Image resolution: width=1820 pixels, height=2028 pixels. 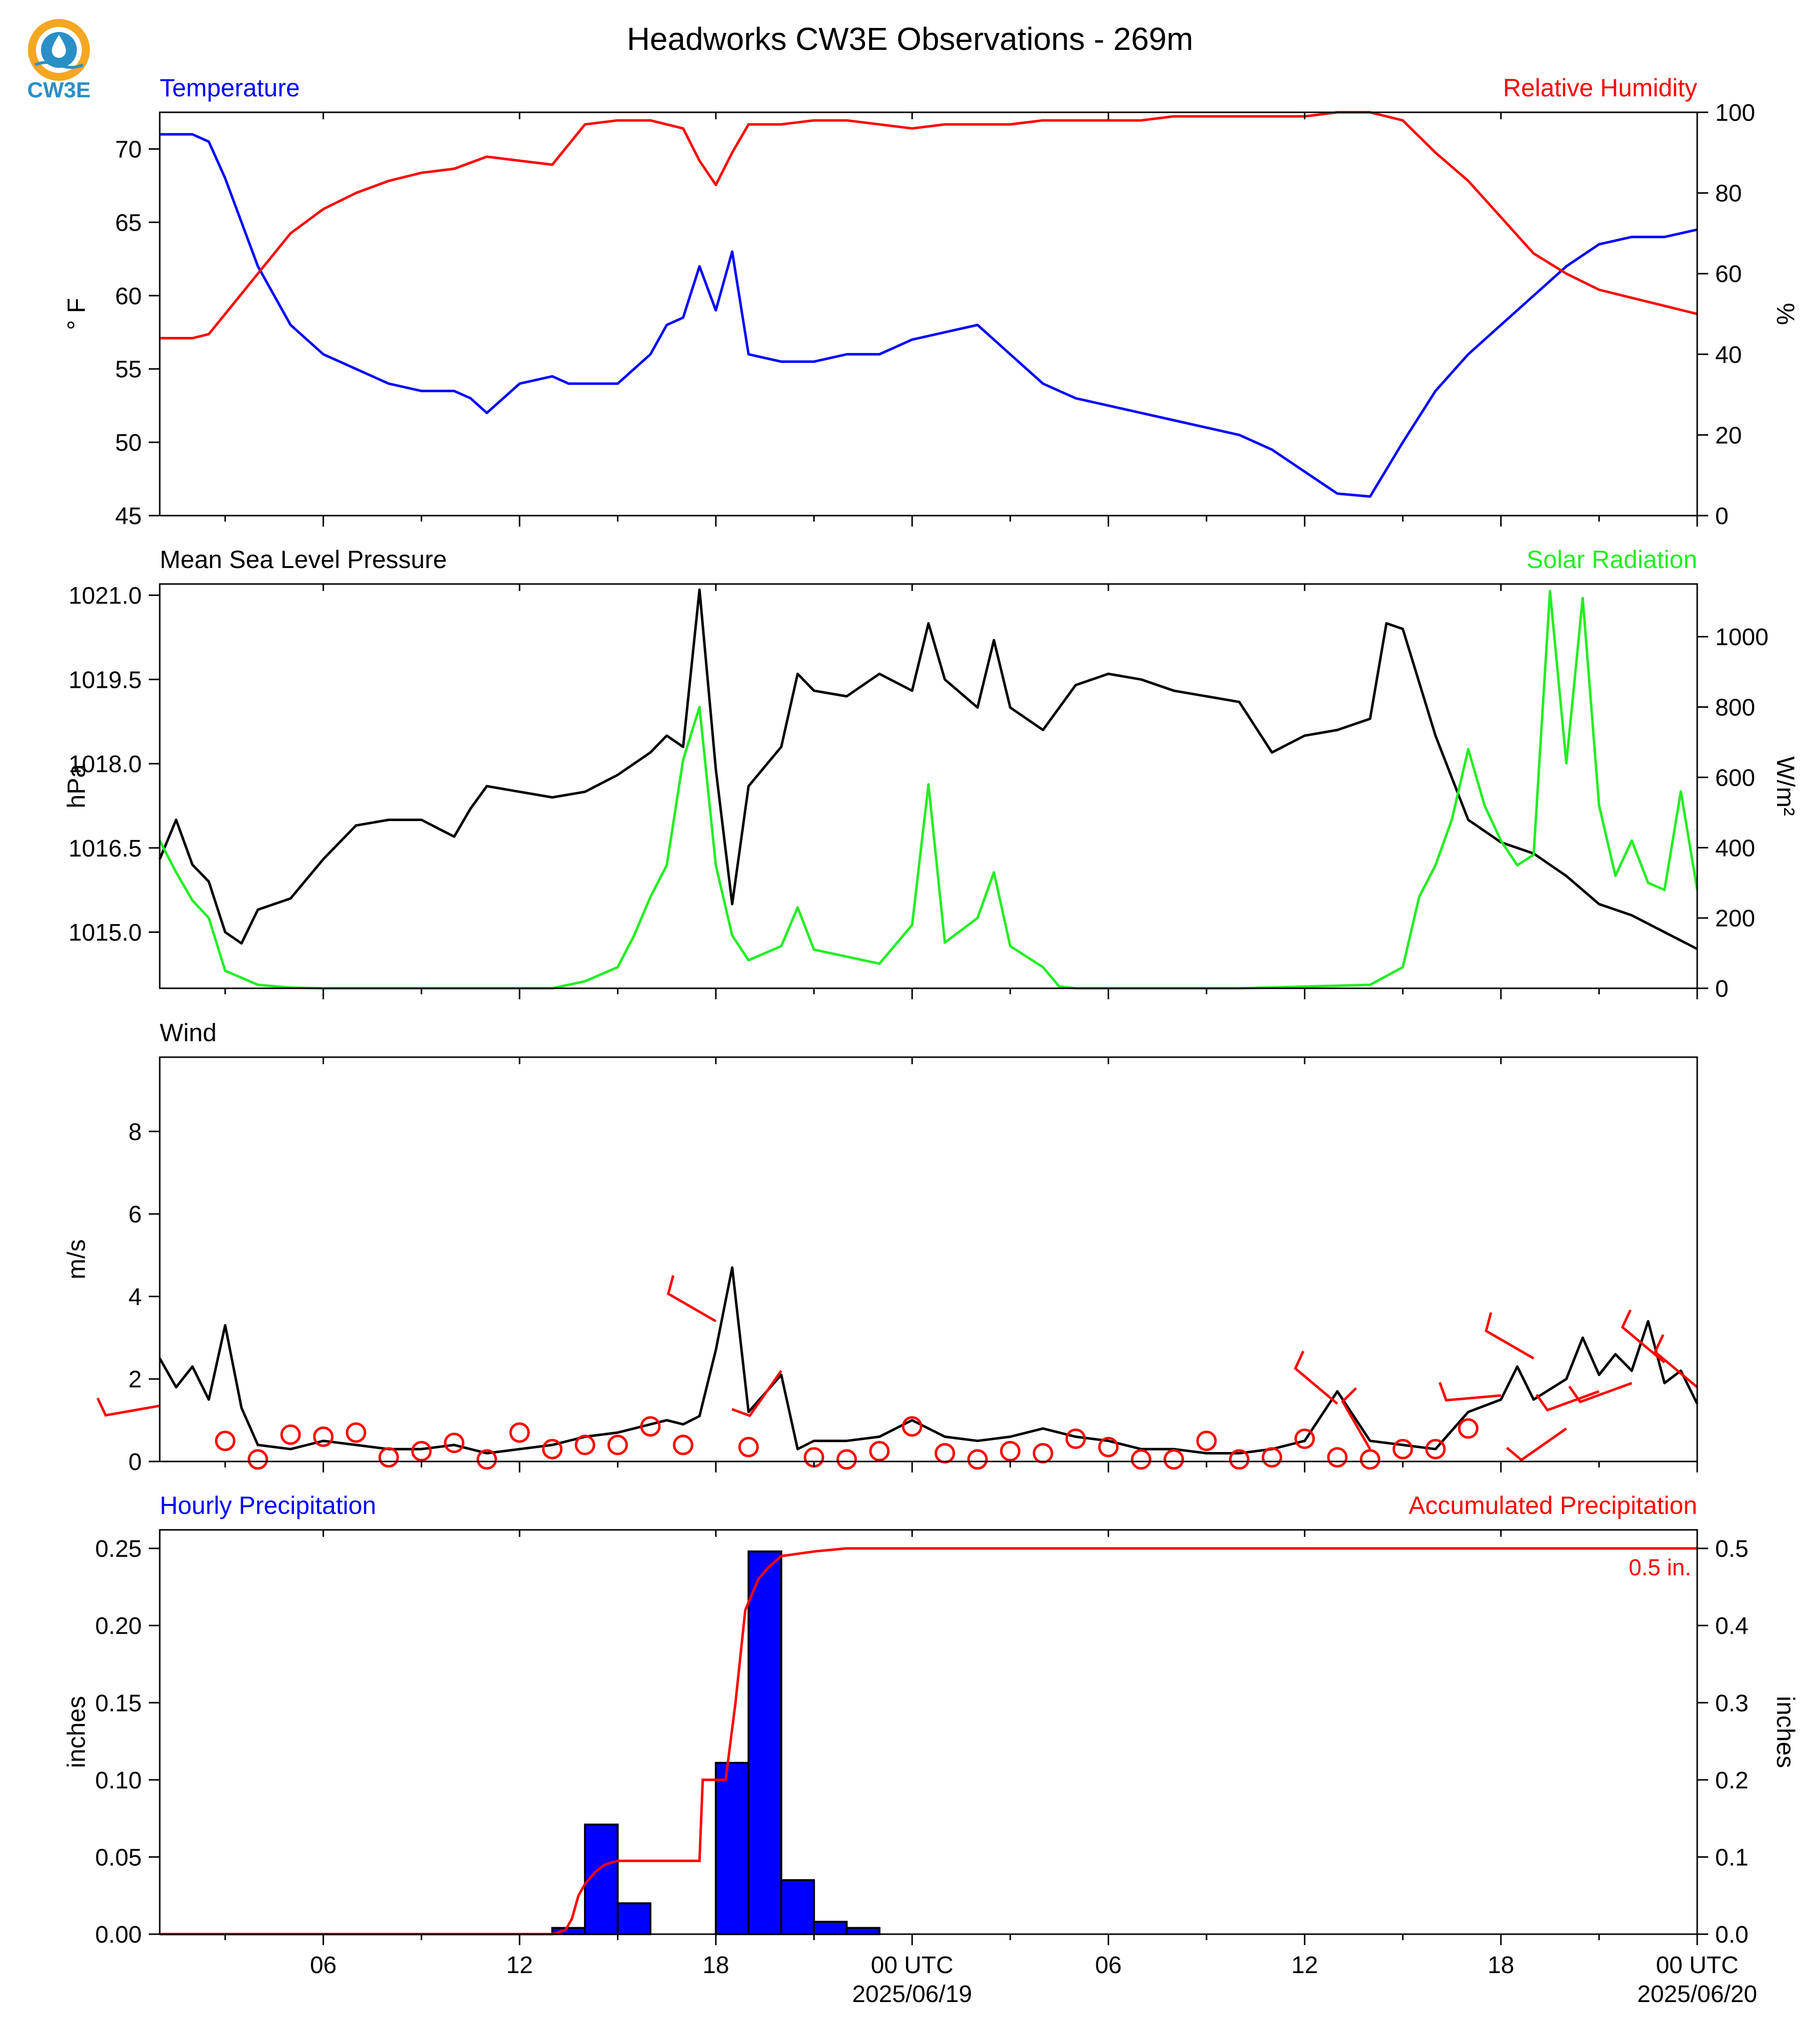 I want to click on y-tick-label-right: 40, so click(x=1728, y=355).